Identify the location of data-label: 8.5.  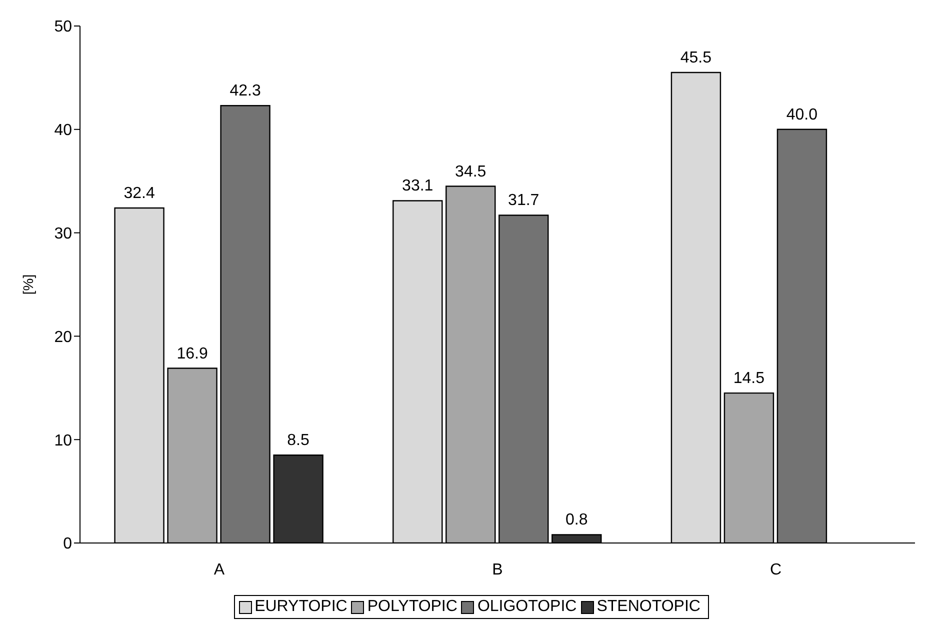
(298, 441).